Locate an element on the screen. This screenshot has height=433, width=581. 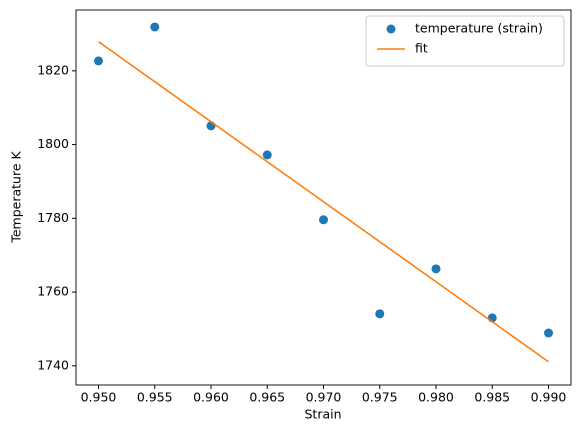
x-tick-label: 0.980 is located at coordinates (436, 397).